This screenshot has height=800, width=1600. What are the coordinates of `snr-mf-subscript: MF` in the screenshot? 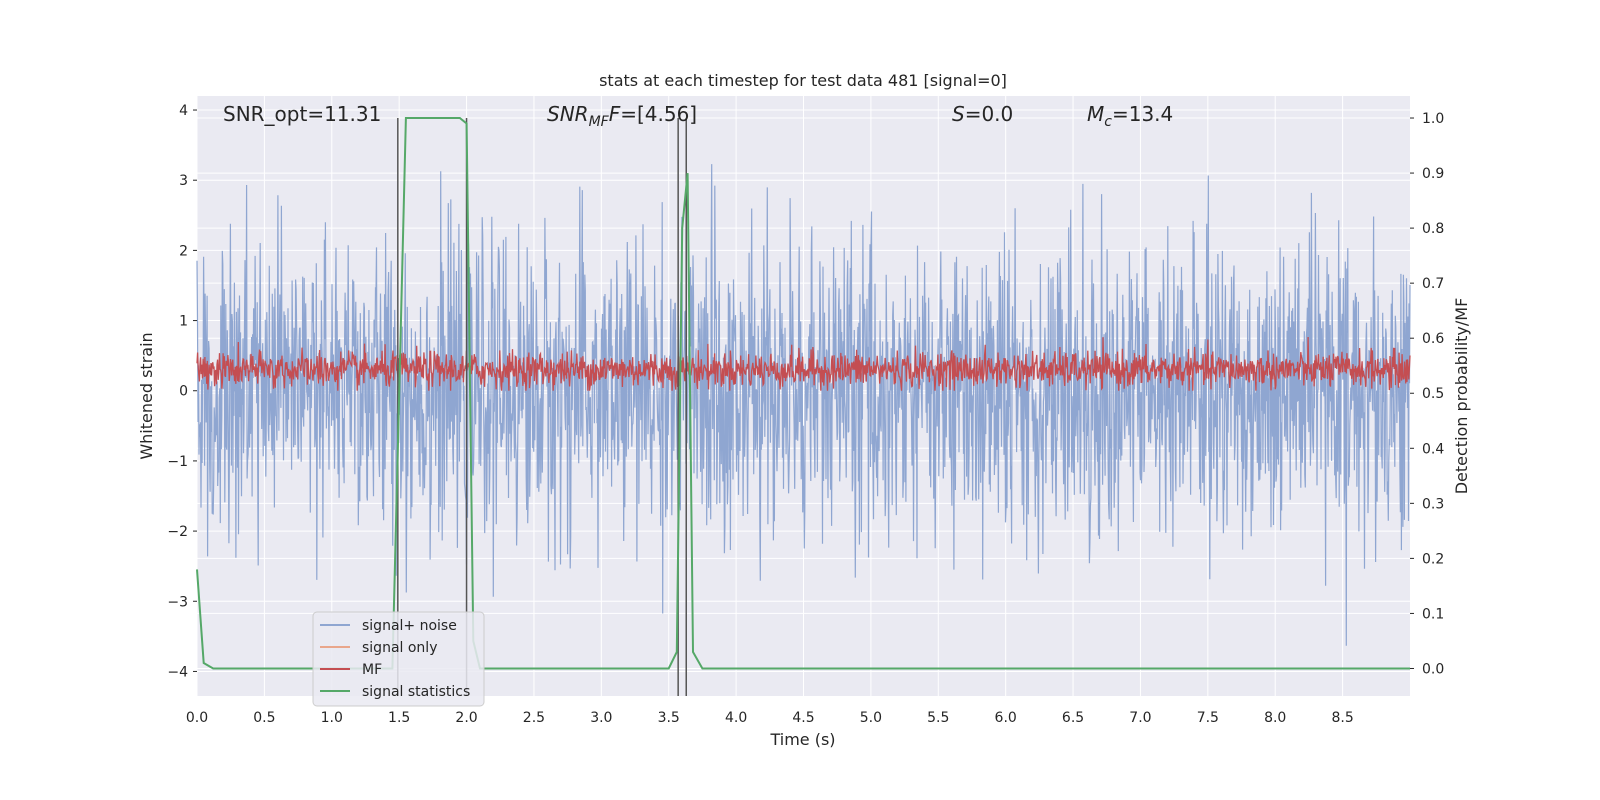 It's located at (599, 122).